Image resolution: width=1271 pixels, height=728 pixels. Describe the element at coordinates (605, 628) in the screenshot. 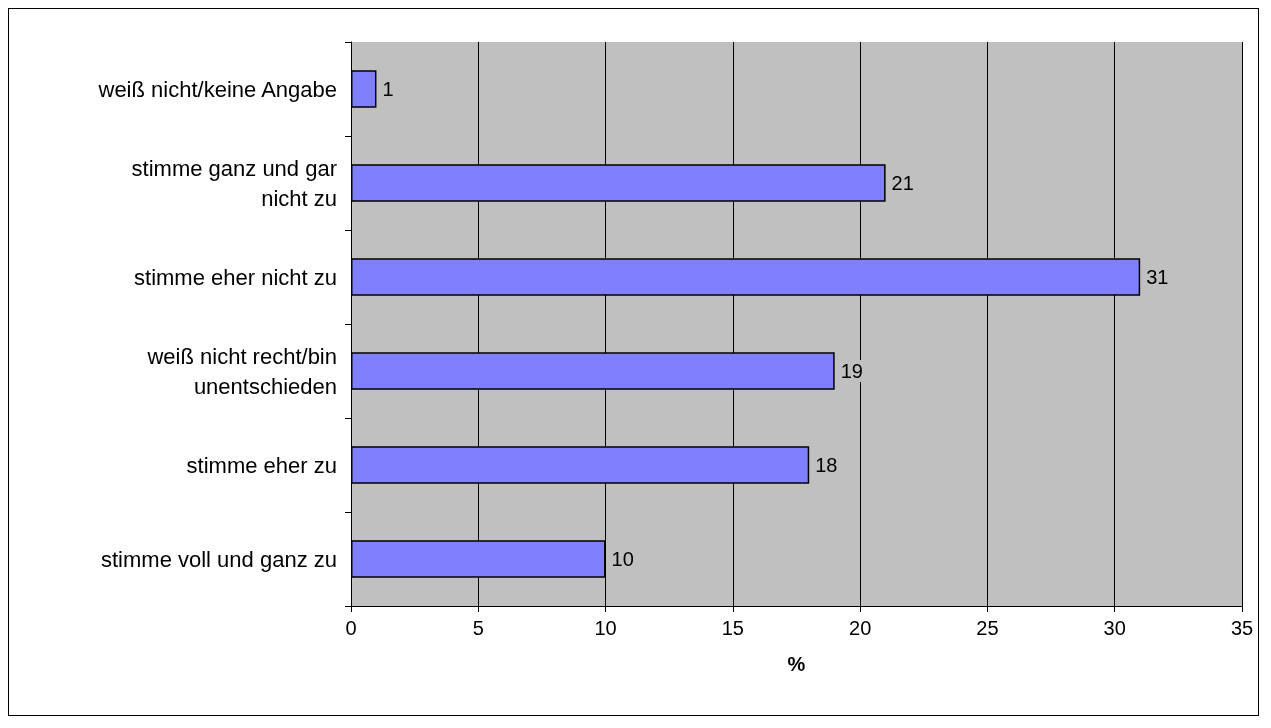

I see `x-tick-label: 10` at that location.